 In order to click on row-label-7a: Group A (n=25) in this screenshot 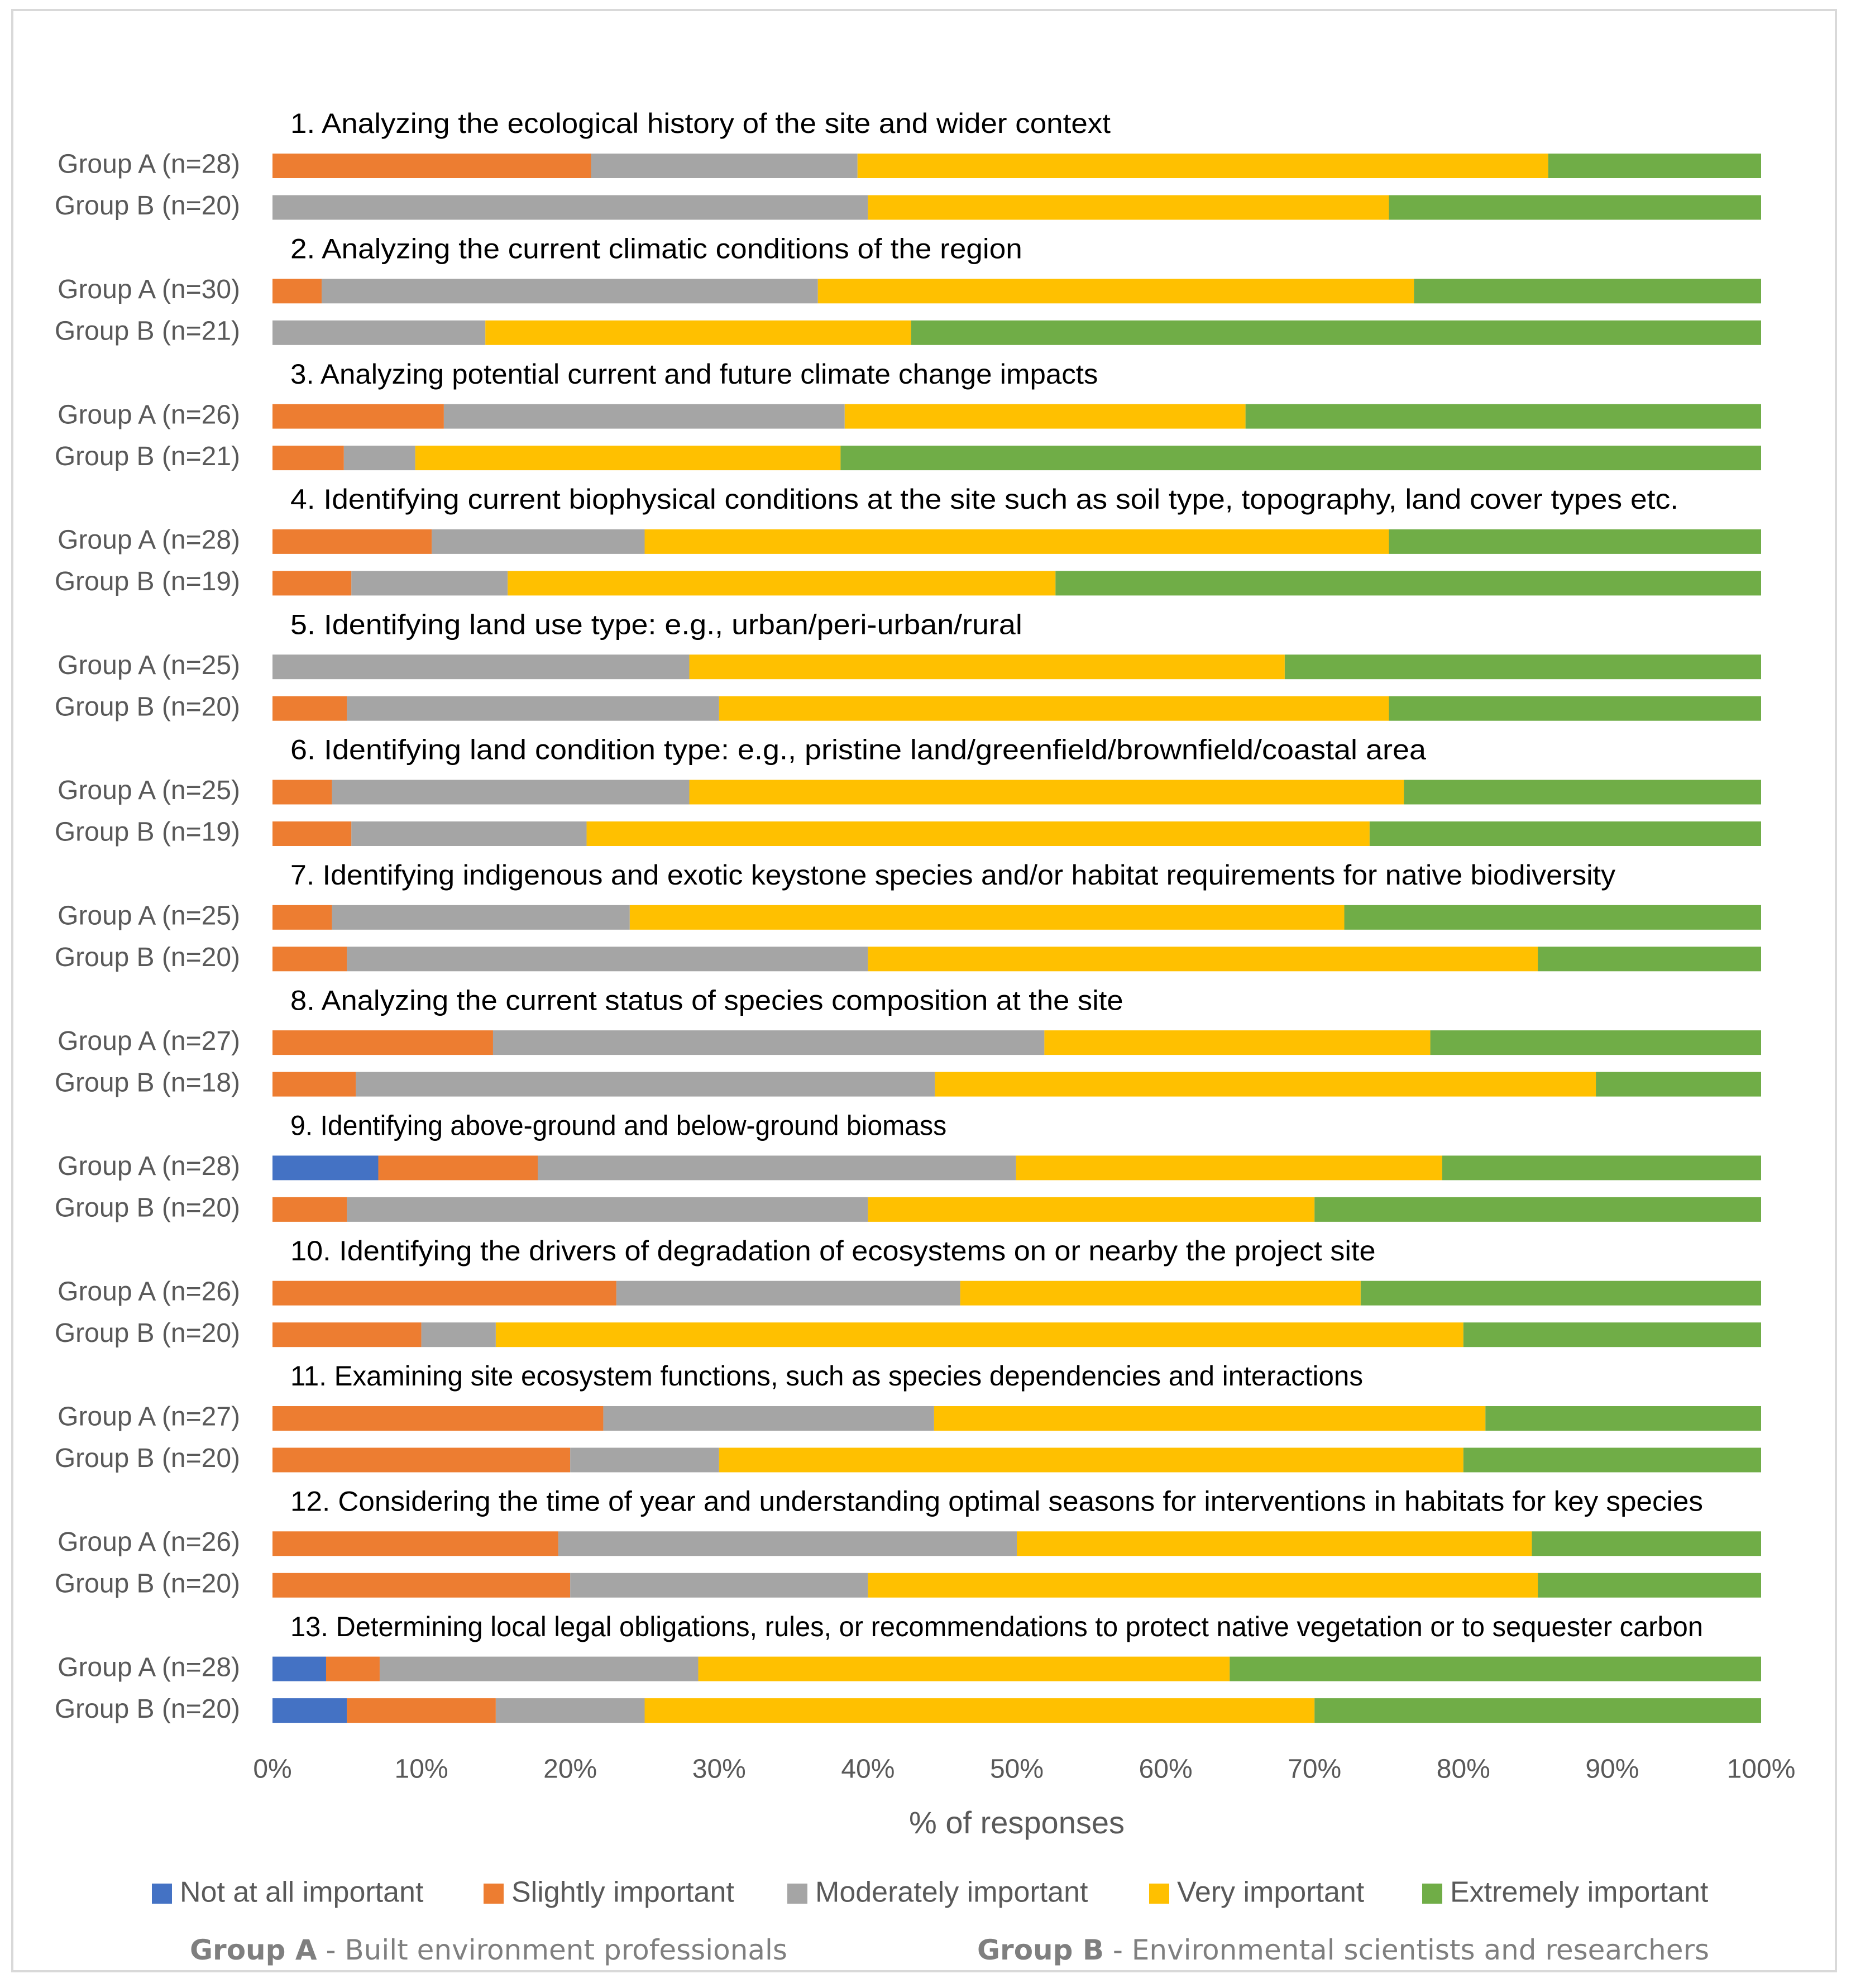, I will do `click(149, 915)`.